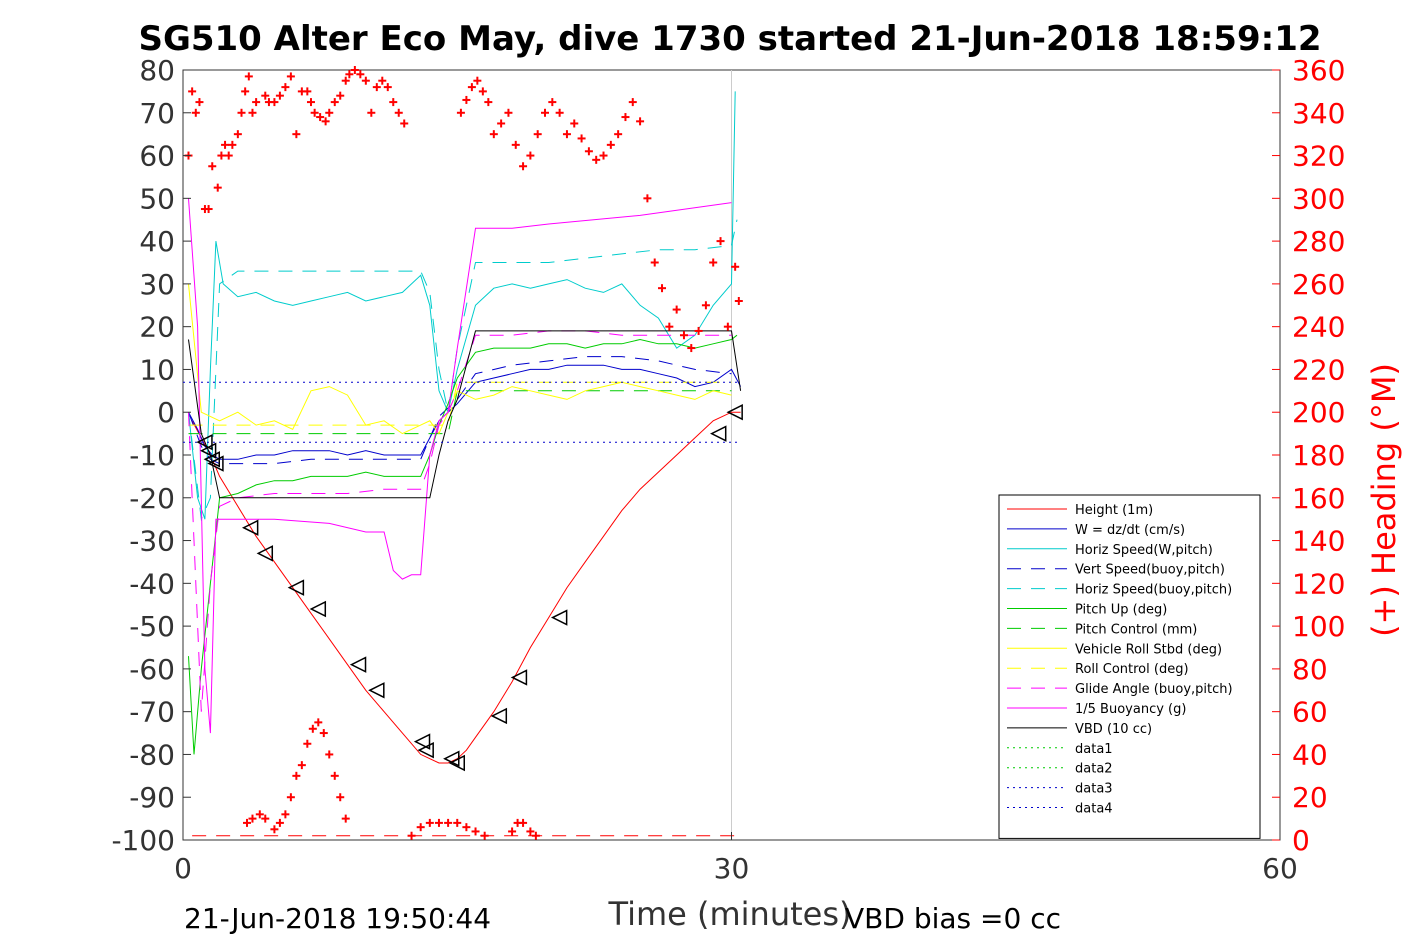 This screenshot has width=1417, height=945. I want to click on y-tick-label: -10, so click(152, 455).